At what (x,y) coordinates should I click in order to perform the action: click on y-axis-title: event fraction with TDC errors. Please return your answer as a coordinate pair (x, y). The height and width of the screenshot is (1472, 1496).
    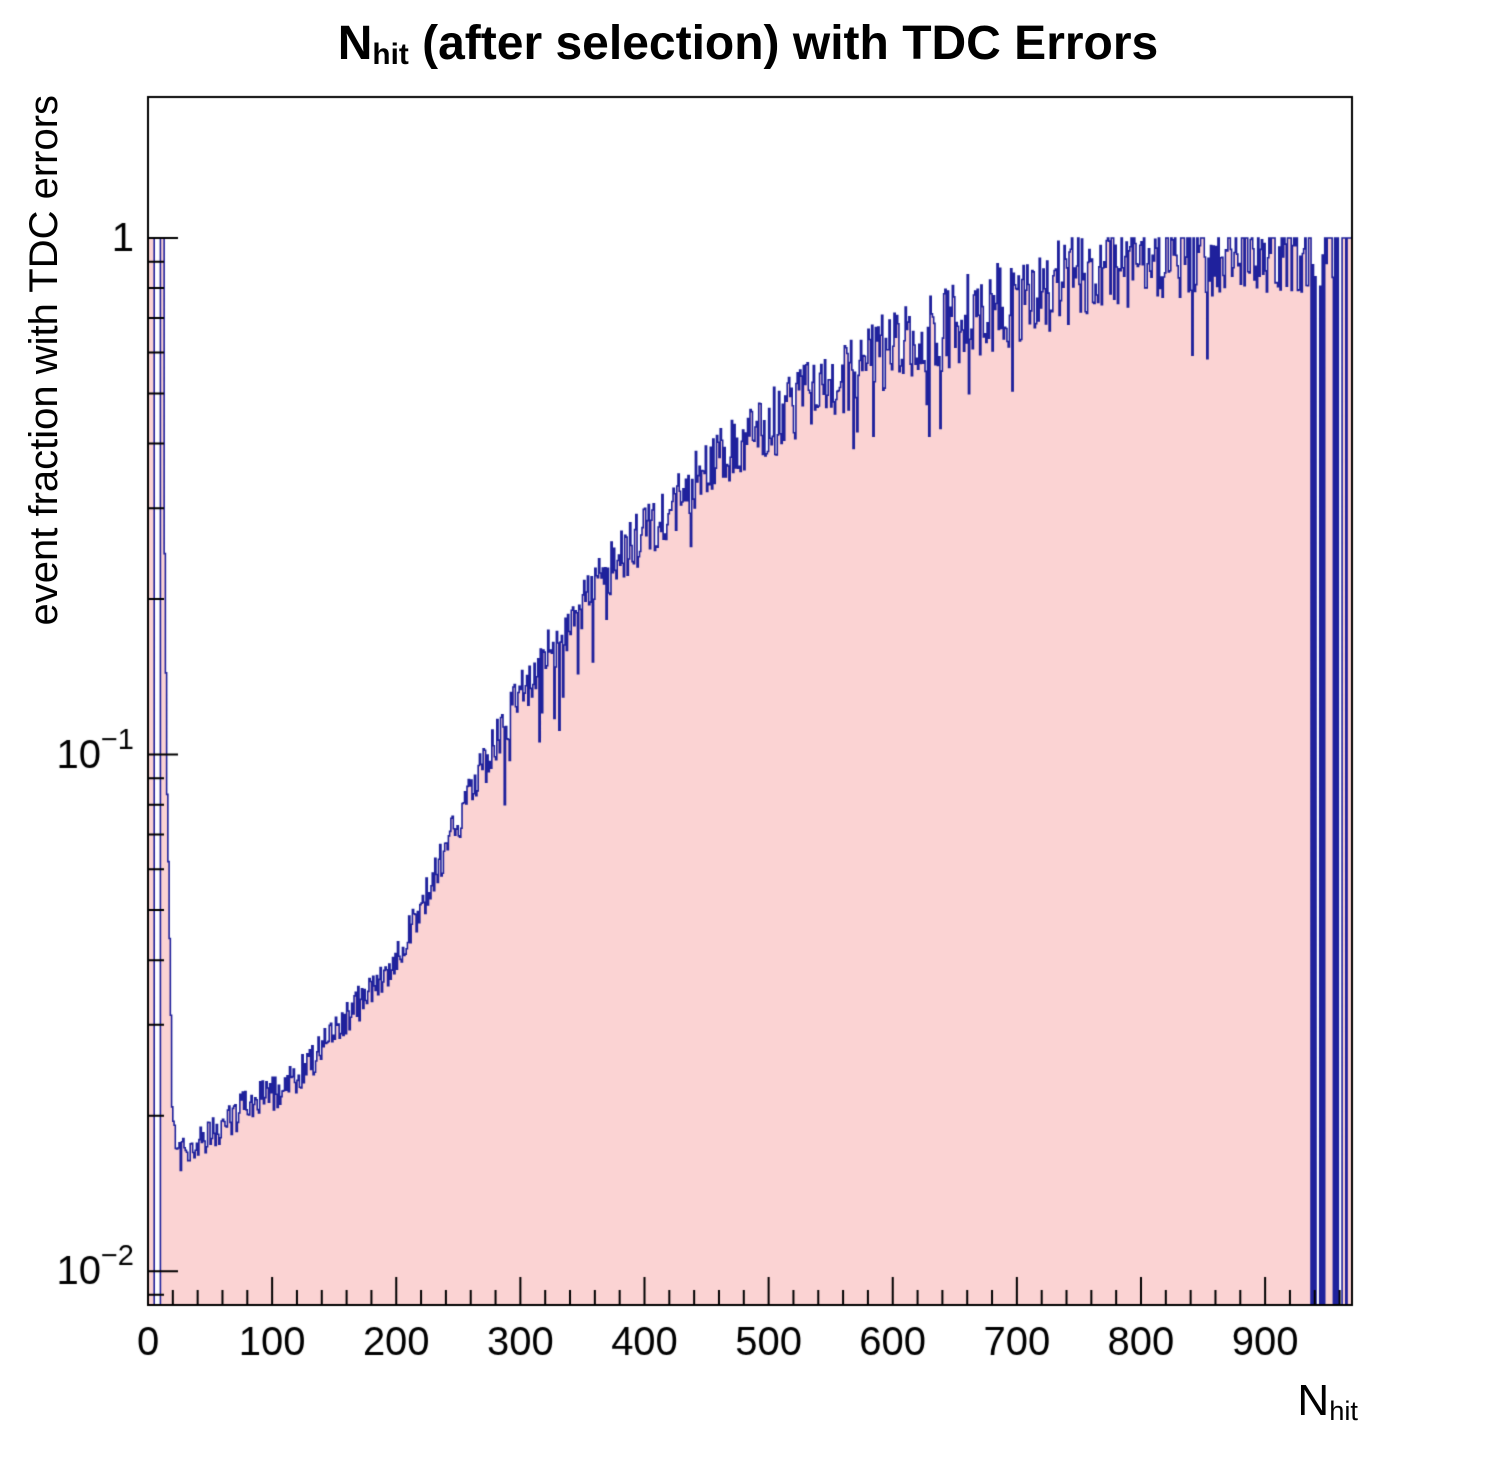
    Looking at the image, I should click on (44, 360).